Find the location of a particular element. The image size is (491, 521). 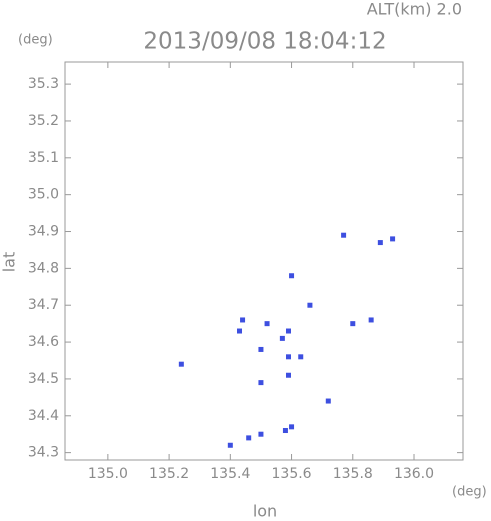

y-axis-label: lat is located at coordinates (9, 262).